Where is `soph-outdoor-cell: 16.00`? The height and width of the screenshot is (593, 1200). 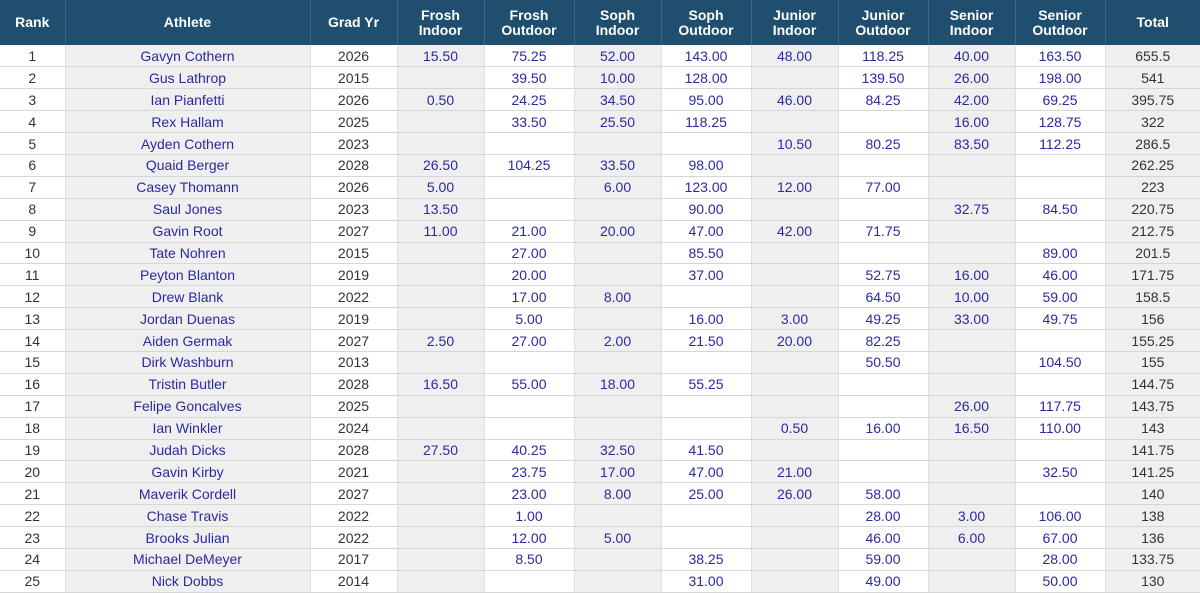 soph-outdoor-cell: 16.00 is located at coordinates (705, 319).